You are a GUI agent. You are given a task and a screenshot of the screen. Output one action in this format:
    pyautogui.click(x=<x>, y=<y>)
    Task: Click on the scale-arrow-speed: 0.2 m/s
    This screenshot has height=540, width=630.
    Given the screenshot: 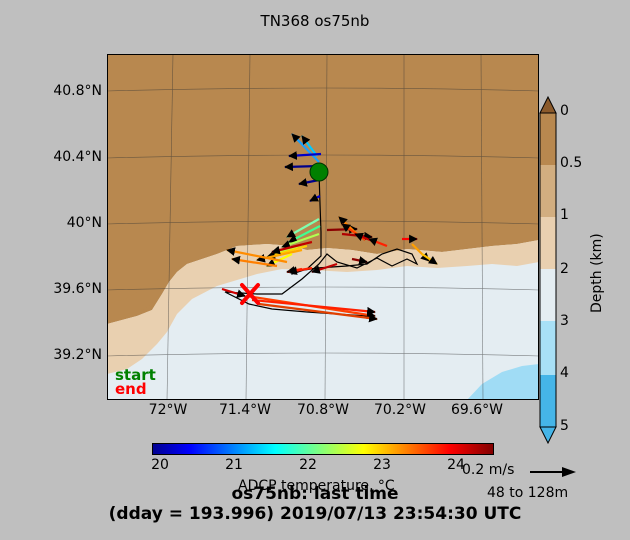 What is the action you would take?
    pyautogui.click(x=488, y=470)
    